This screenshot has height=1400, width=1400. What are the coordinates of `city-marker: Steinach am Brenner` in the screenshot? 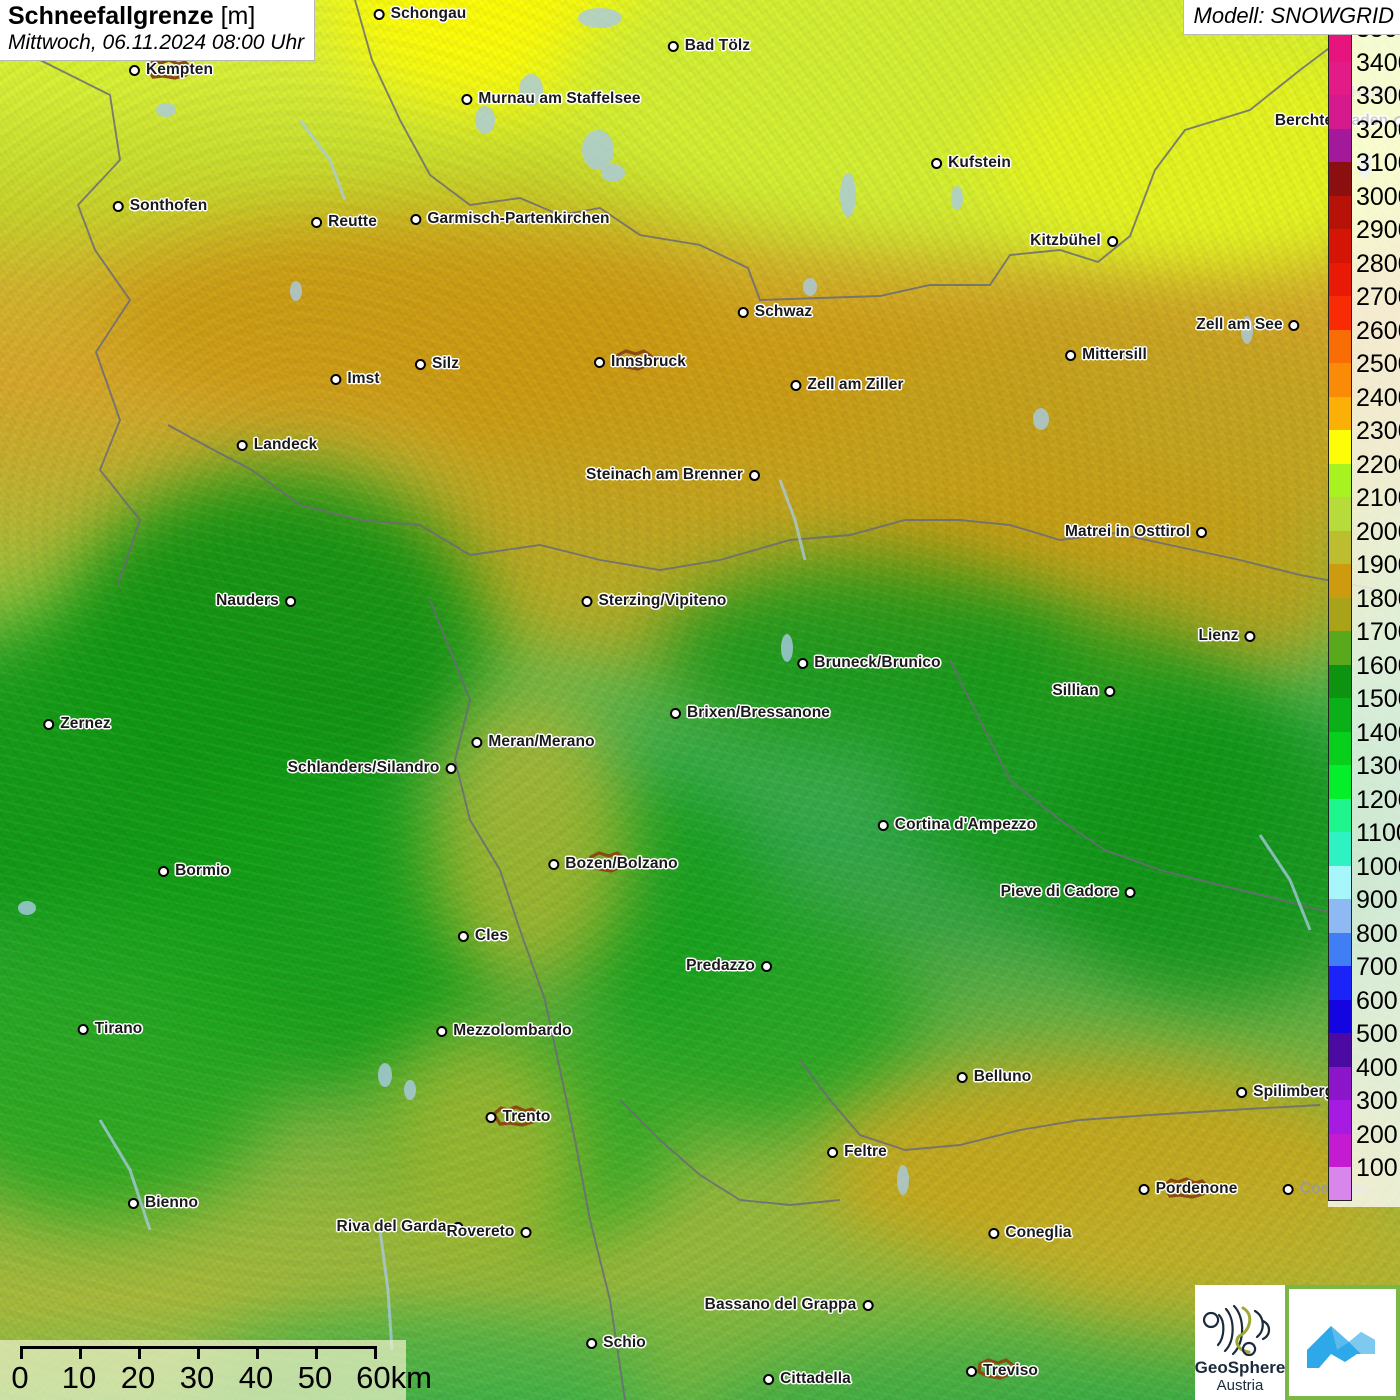 It's located at (673, 475).